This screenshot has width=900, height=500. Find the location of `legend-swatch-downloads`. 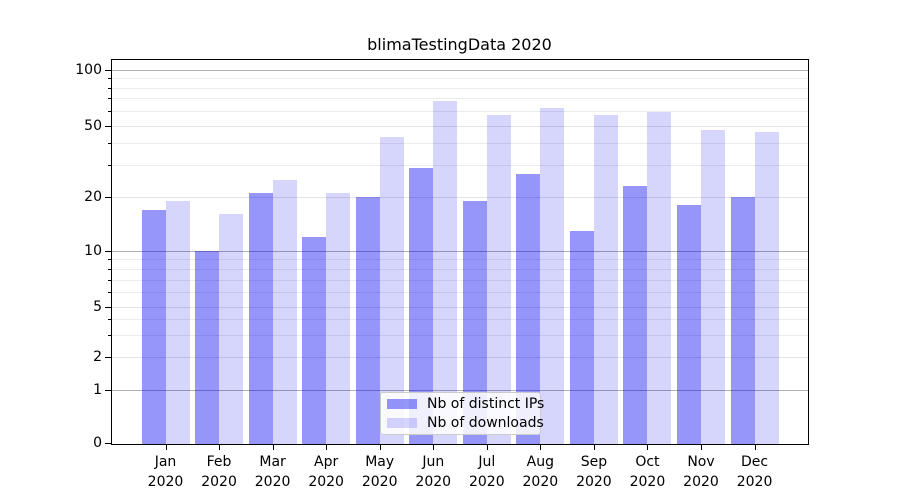

legend-swatch-downloads is located at coordinates (402, 422).